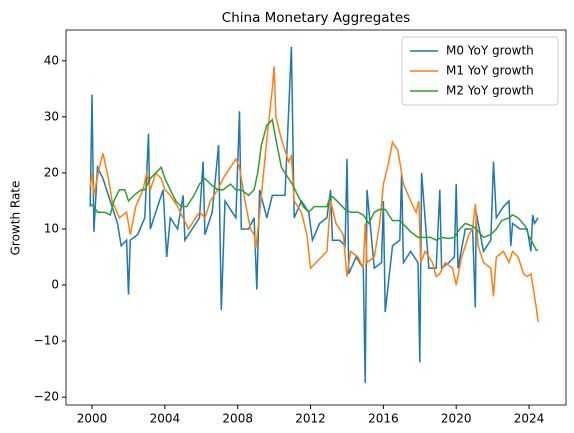  I want to click on x-tick-label: 2024, so click(529, 419).